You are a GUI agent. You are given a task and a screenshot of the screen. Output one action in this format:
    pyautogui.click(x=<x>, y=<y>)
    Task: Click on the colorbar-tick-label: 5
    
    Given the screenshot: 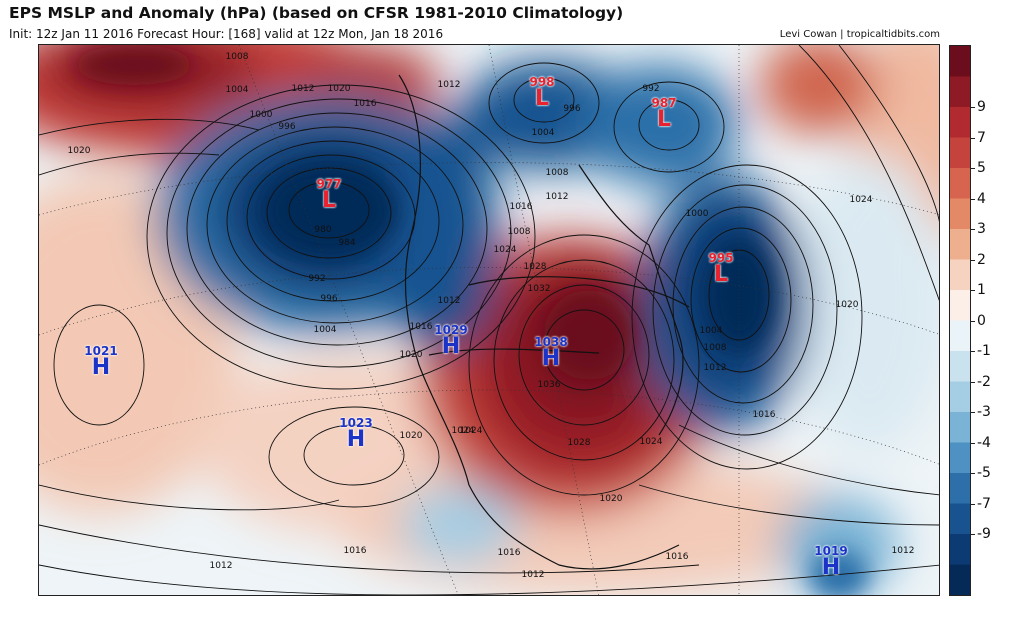 What is the action you would take?
    pyautogui.click(x=981, y=168)
    